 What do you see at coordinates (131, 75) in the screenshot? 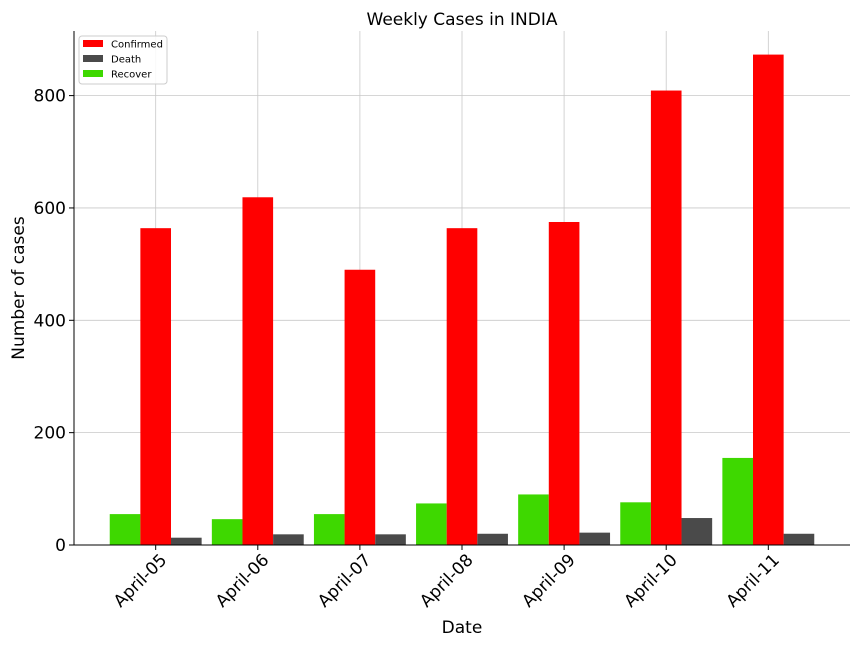
I see `legend-label-recover: Recover` at bounding box center [131, 75].